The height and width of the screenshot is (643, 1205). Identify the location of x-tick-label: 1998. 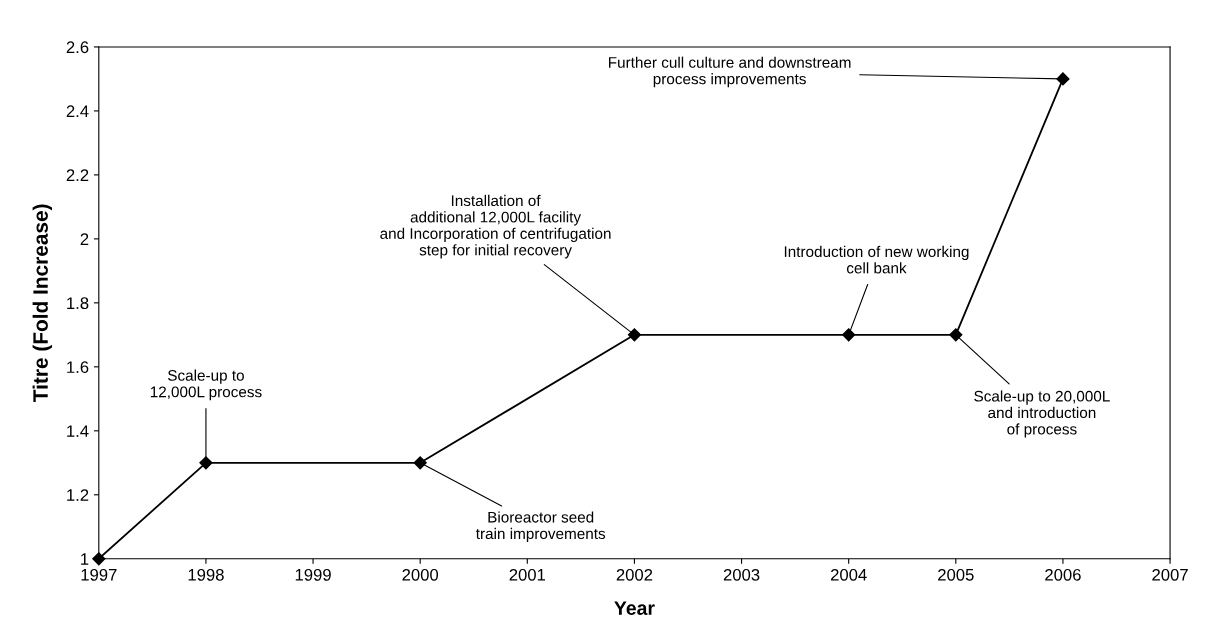
(206, 574).